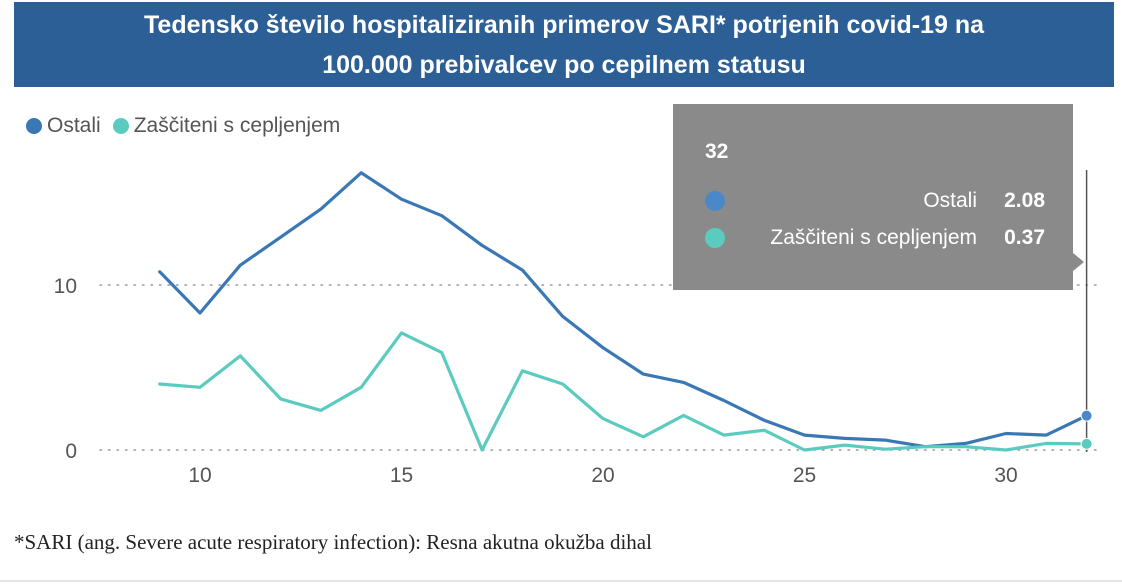 This screenshot has height=586, width=1122. What do you see at coordinates (401, 475) in the screenshot?
I see `x-tick-label-15: 15` at bounding box center [401, 475].